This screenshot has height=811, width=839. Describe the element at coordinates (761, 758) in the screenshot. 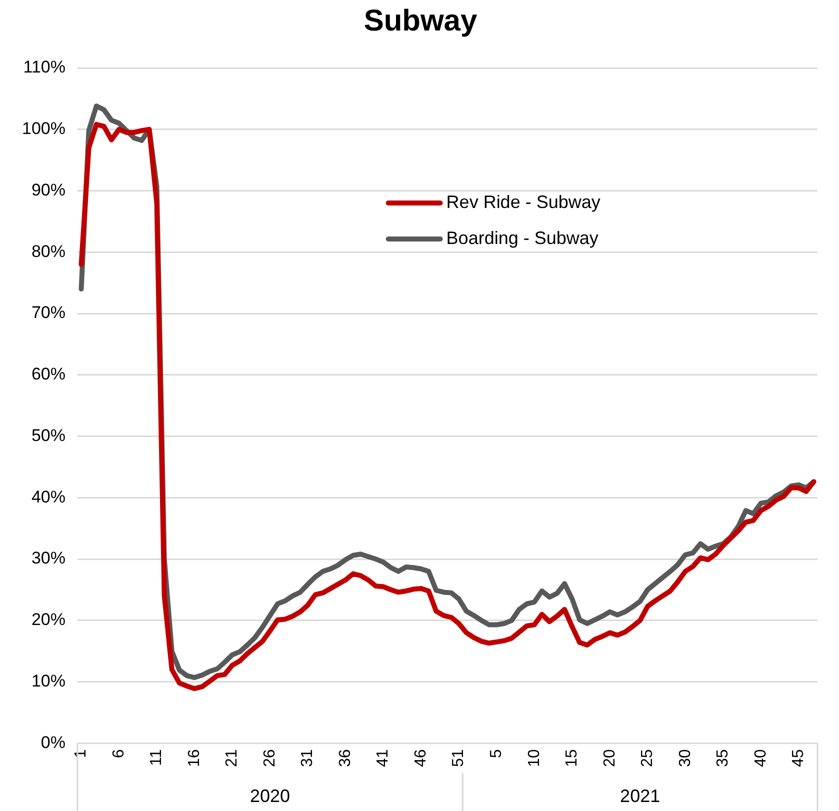

I see `x-tick-label: 40` at that location.